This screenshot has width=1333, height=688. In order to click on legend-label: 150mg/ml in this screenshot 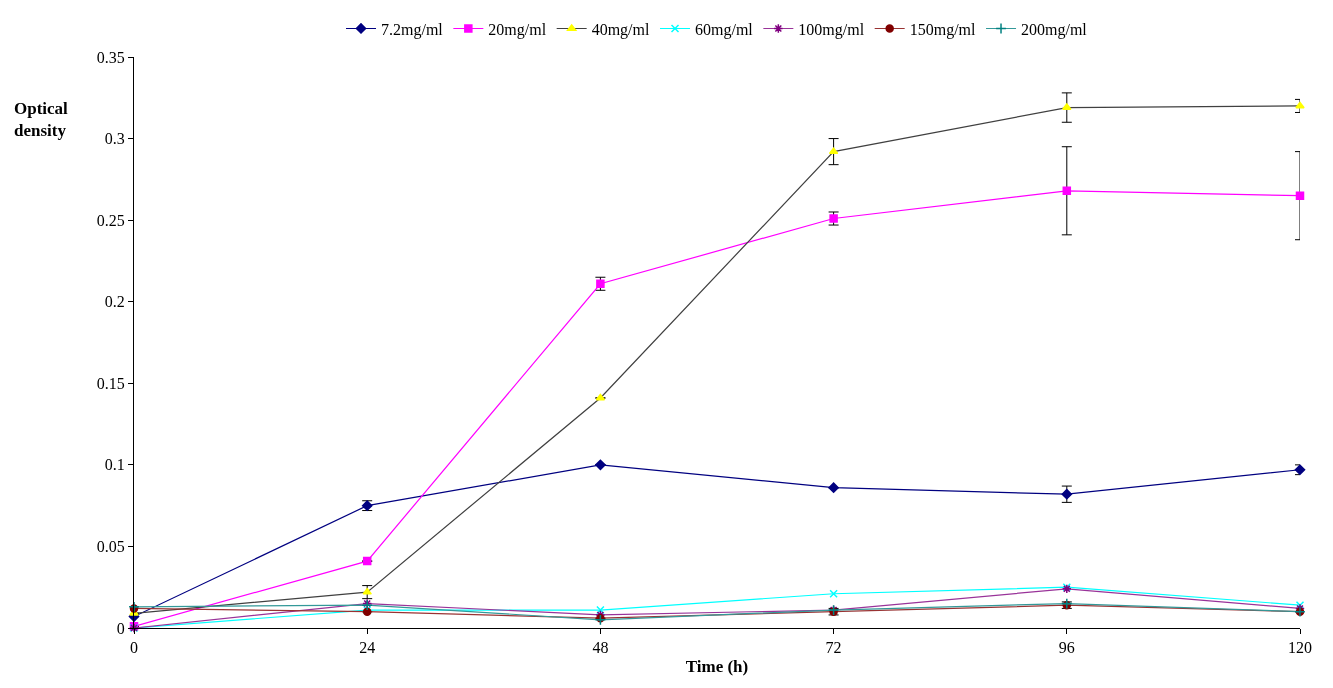, I will do `click(943, 29)`.